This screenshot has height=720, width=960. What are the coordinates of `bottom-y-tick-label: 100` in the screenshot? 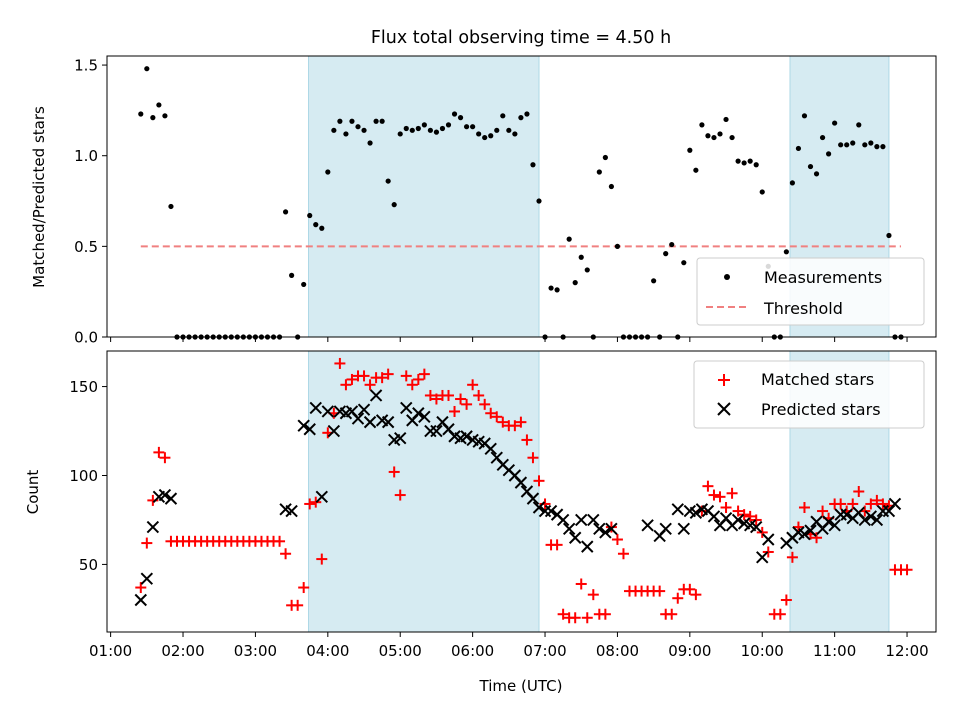 It's located at (83, 476).